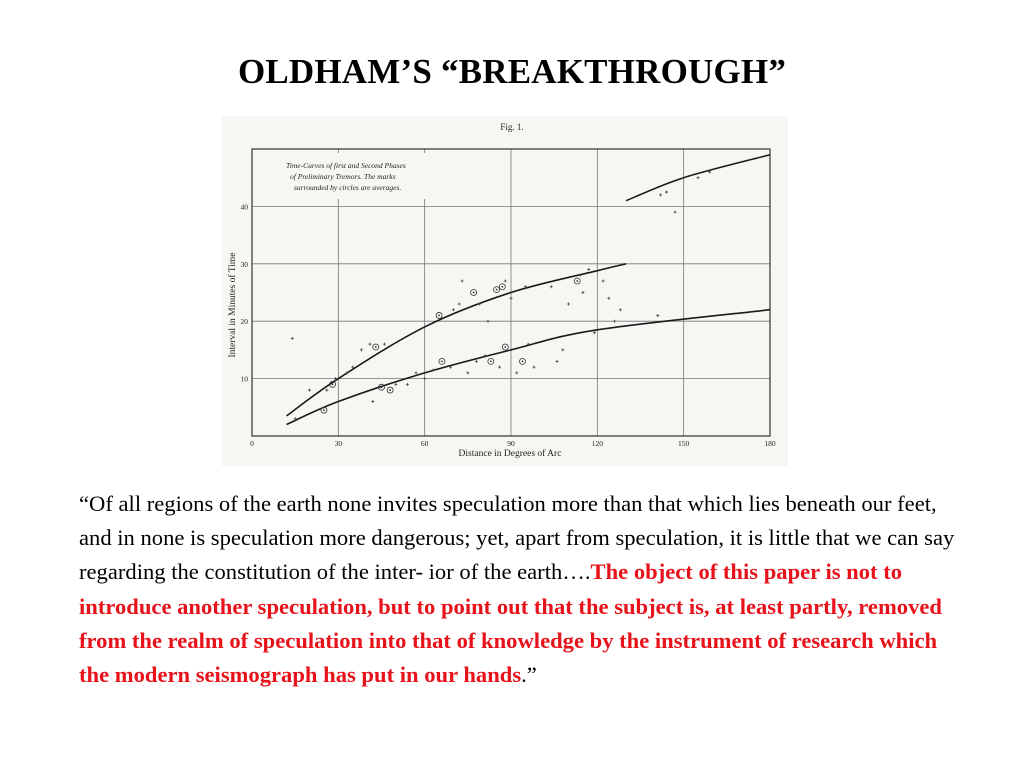 The width and height of the screenshot is (1024, 768). What do you see at coordinates (347, 187) in the screenshot?
I see `legend-line-3: surrounded by circles are averages.` at bounding box center [347, 187].